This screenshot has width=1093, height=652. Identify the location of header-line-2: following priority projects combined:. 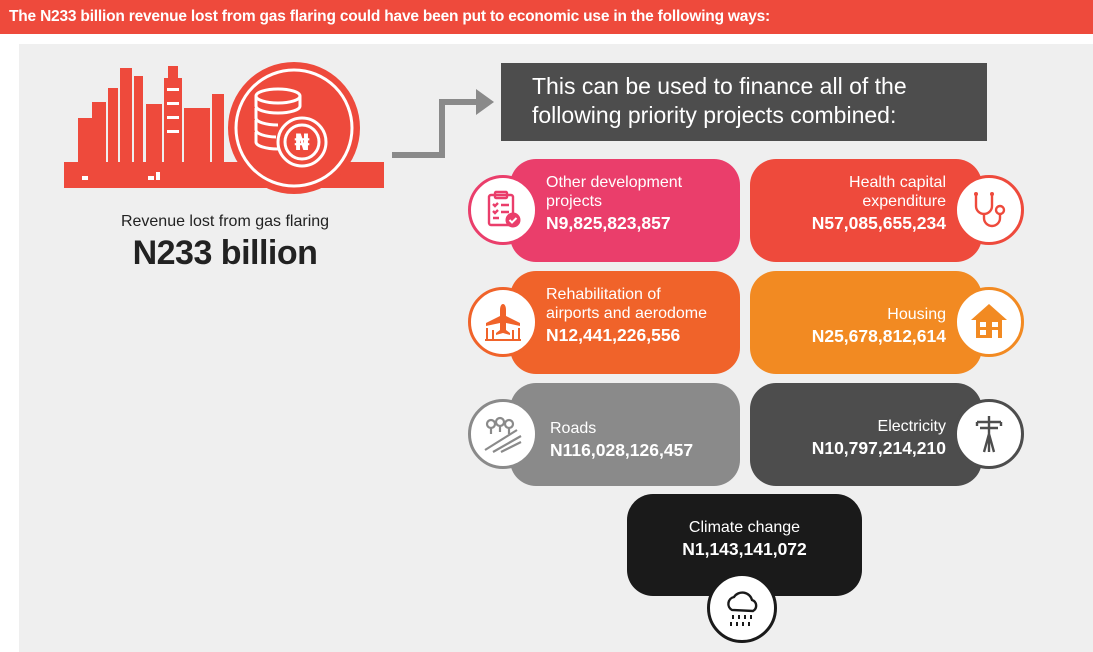
(714, 115).